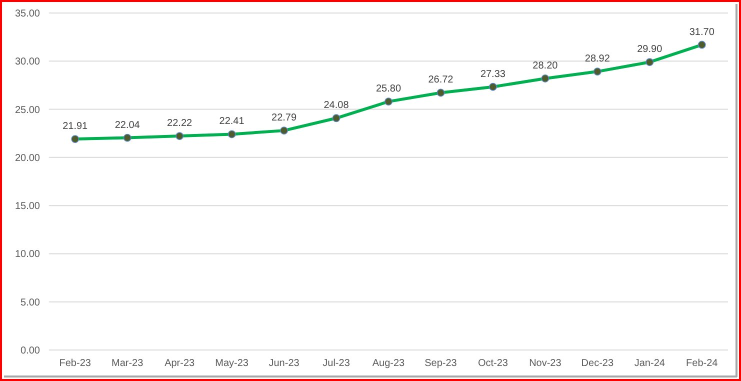  Describe the element at coordinates (389, 363) in the screenshot. I see `x-tick-label: Aug-23` at that location.